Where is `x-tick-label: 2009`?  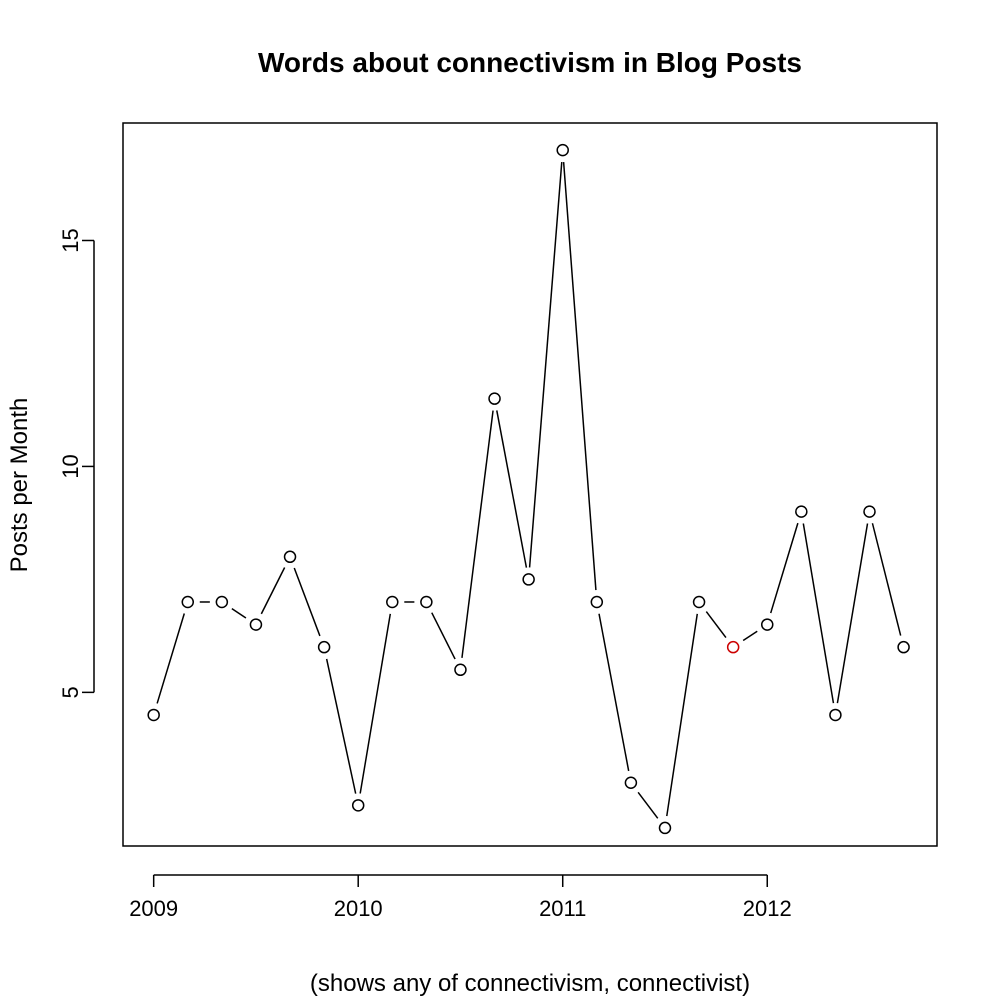 x-tick-label: 2009 is located at coordinates (153, 908).